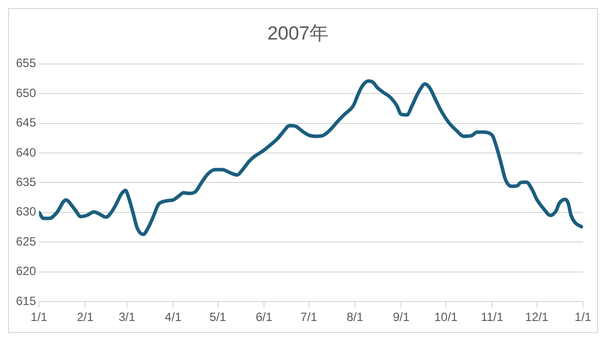 This screenshot has width=606, height=341. I want to click on x-tick-label: 5/1, so click(218, 317).